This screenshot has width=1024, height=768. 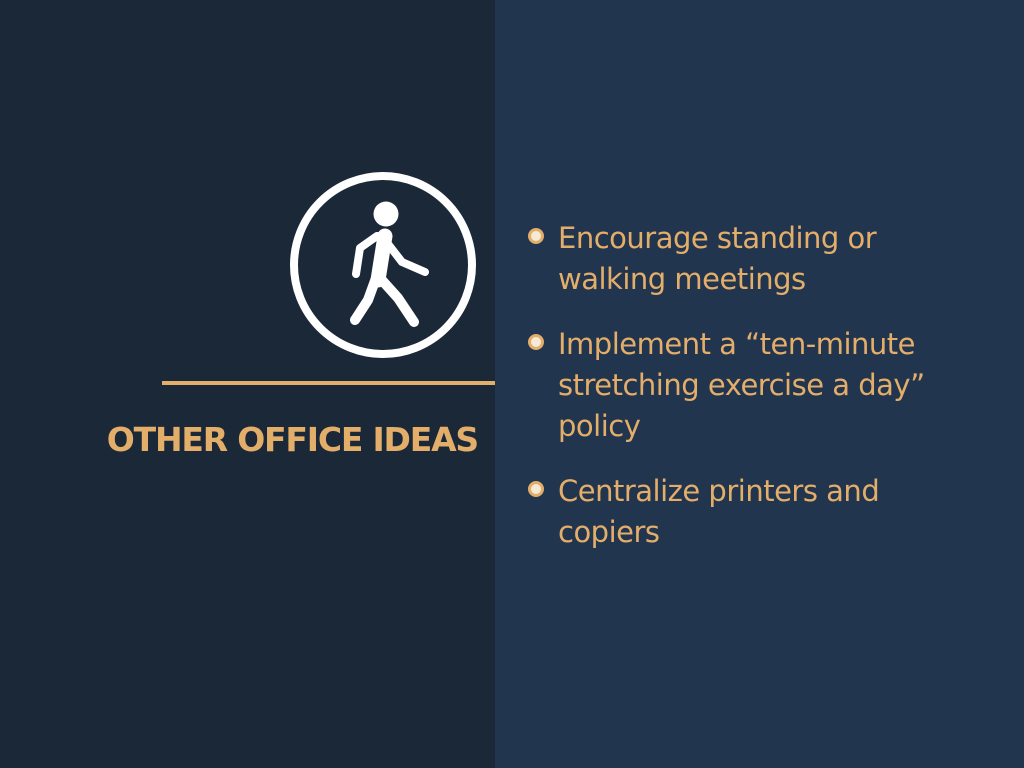 What do you see at coordinates (717, 238) in the screenshot?
I see `bullet-text-line: Encourage standing or` at bounding box center [717, 238].